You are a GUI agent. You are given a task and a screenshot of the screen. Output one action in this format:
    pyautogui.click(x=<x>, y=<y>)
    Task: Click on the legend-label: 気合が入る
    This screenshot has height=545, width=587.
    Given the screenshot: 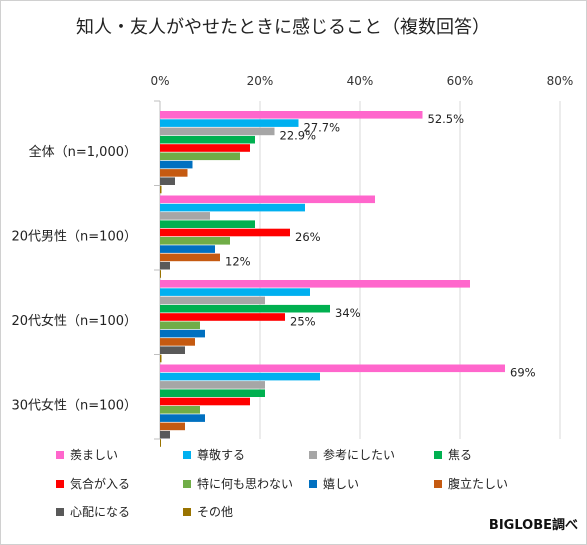 What is the action you would take?
    pyautogui.click(x=100, y=483)
    